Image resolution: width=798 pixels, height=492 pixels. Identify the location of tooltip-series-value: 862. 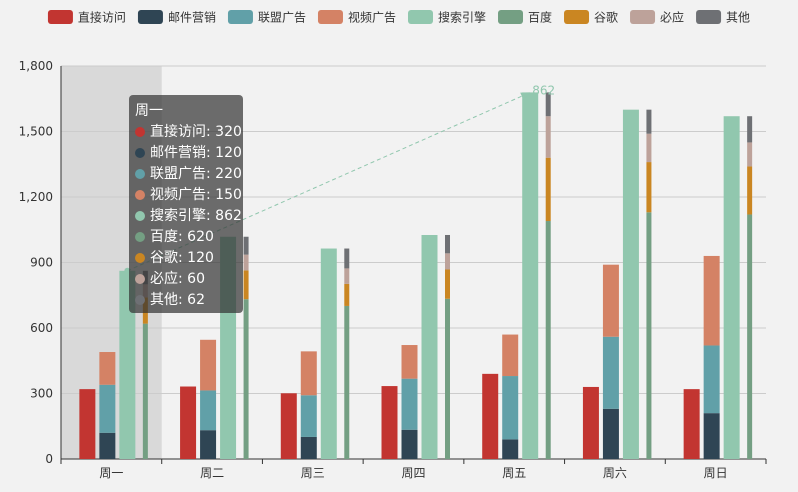
(228, 216).